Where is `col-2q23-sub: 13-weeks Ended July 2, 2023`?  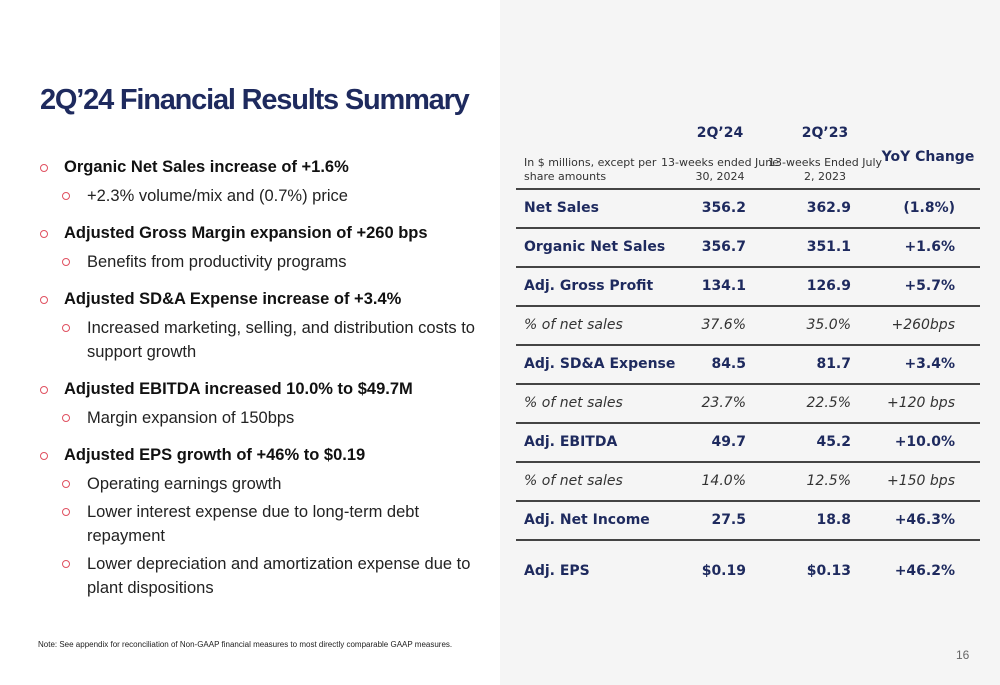 col-2q23-sub: 13-weeks Ended July 2, 2023 is located at coordinates (825, 169).